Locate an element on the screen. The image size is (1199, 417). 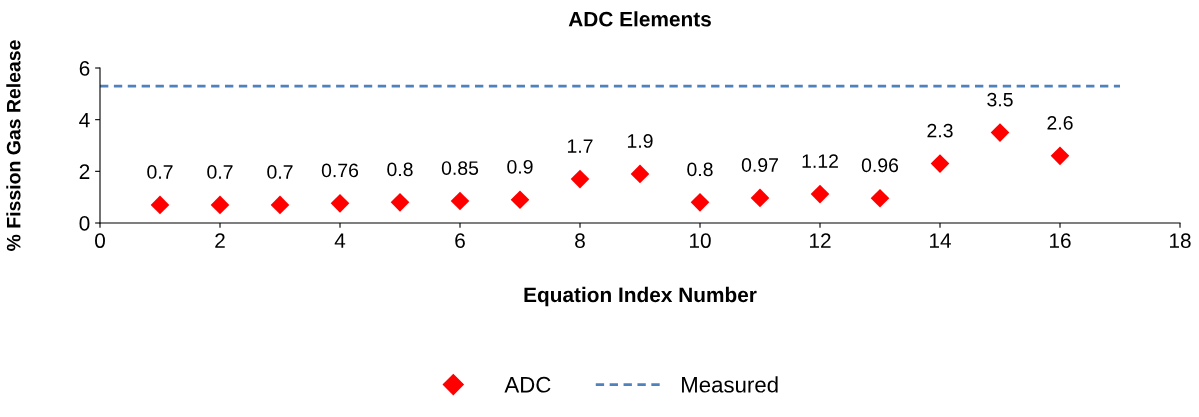
x-tick-label: 18 is located at coordinates (1180, 241).